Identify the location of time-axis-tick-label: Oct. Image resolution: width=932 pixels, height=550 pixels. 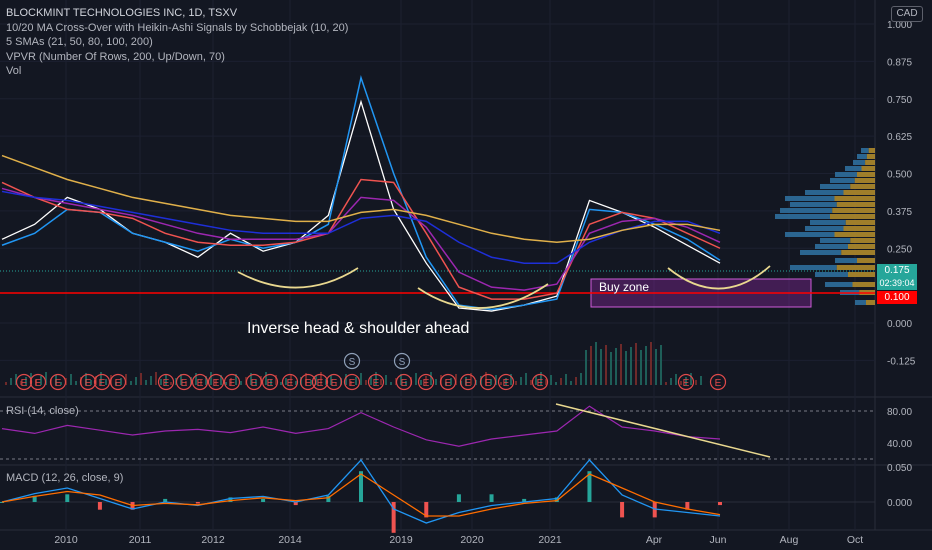
(855, 540).